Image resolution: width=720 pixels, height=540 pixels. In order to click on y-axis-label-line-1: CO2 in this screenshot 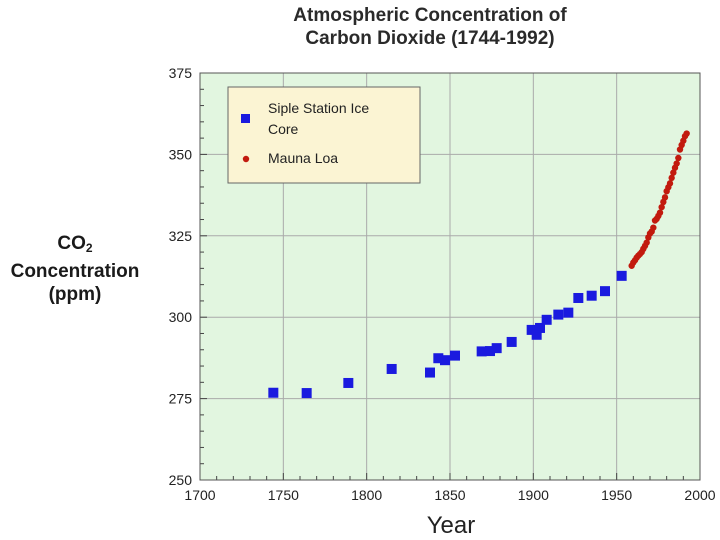, I will do `click(75, 246)`.